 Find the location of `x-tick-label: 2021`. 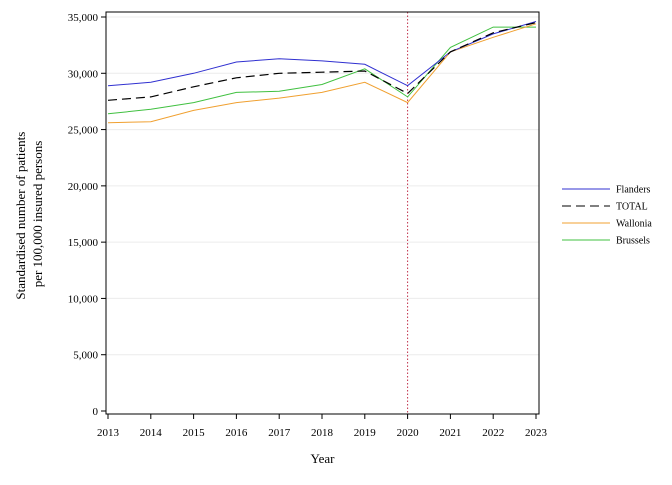

x-tick-label: 2021 is located at coordinates (450, 433).